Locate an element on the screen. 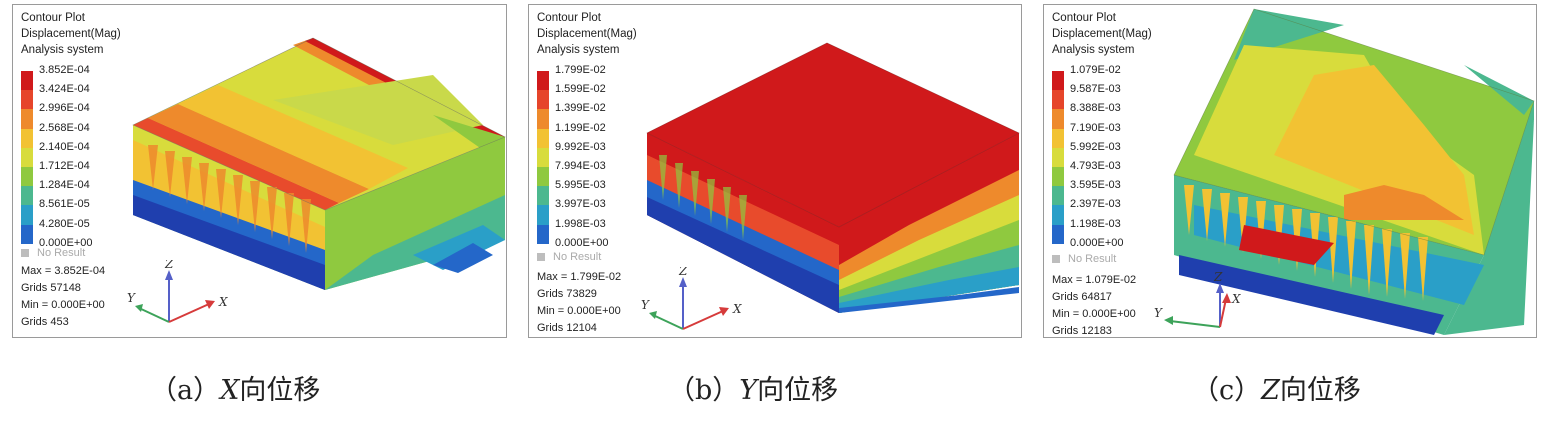  legend-value: 1.712E-04 is located at coordinates (64, 165).